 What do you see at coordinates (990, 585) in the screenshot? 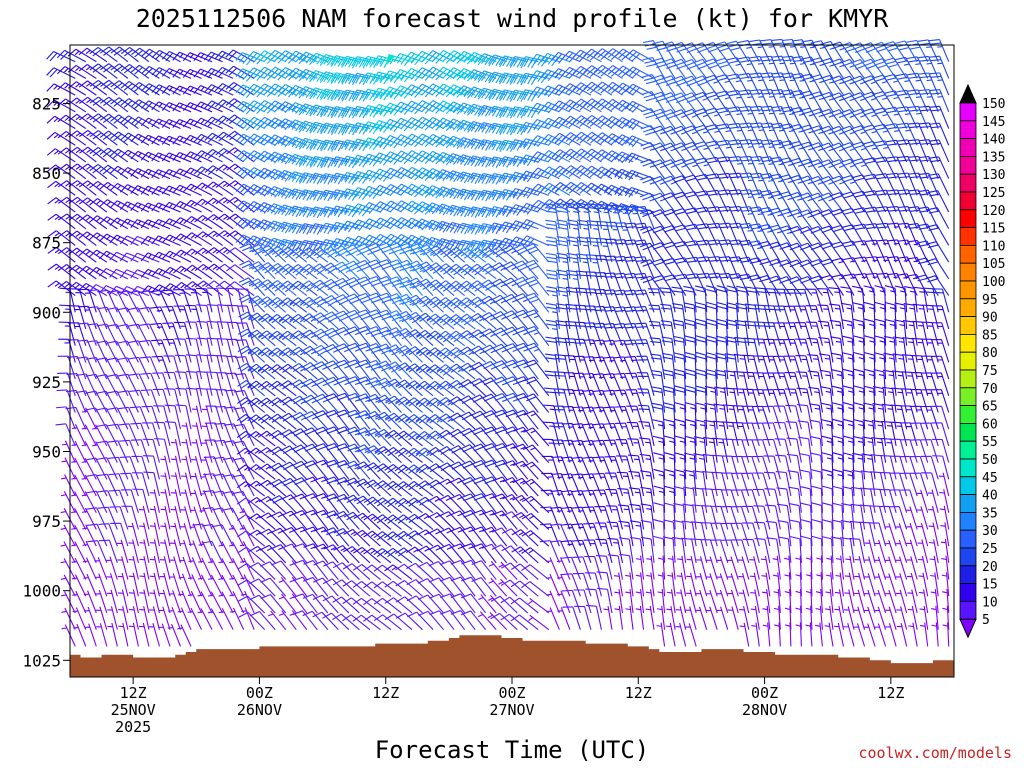
I see `colorbar-label: 15` at bounding box center [990, 585].